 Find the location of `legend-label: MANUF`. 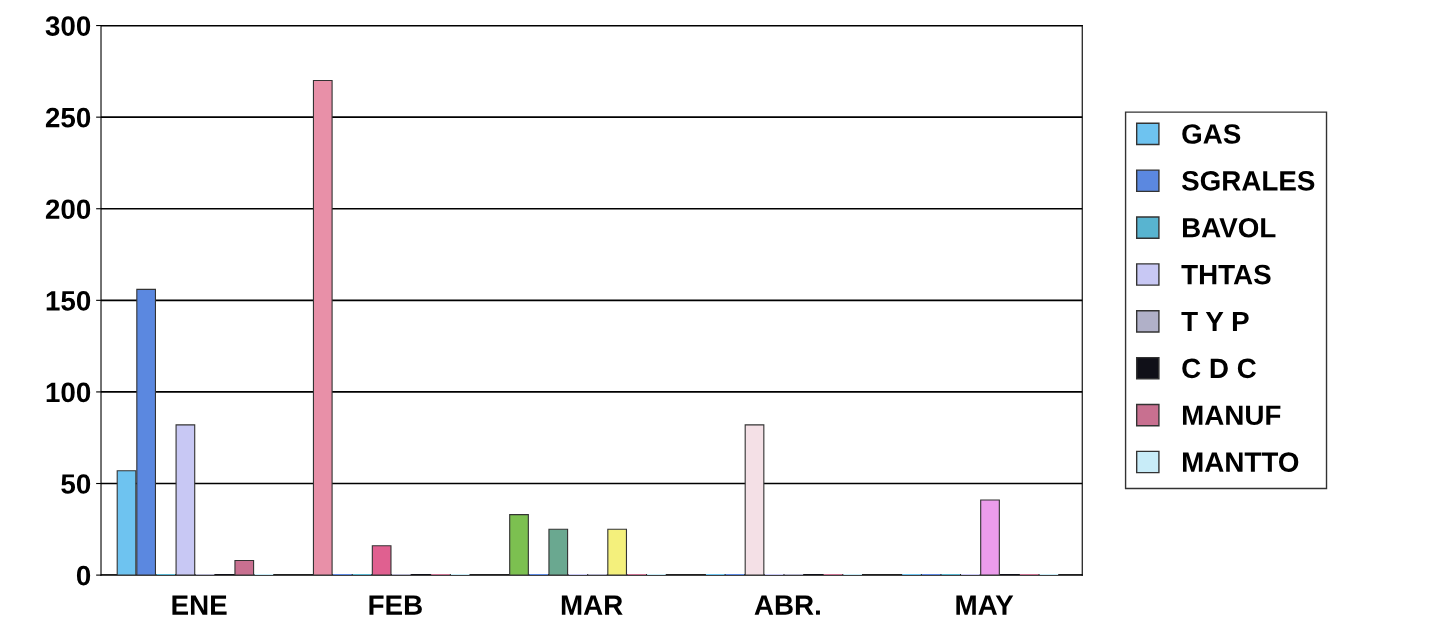

legend-label: MANUF is located at coordinates (1231, 415).